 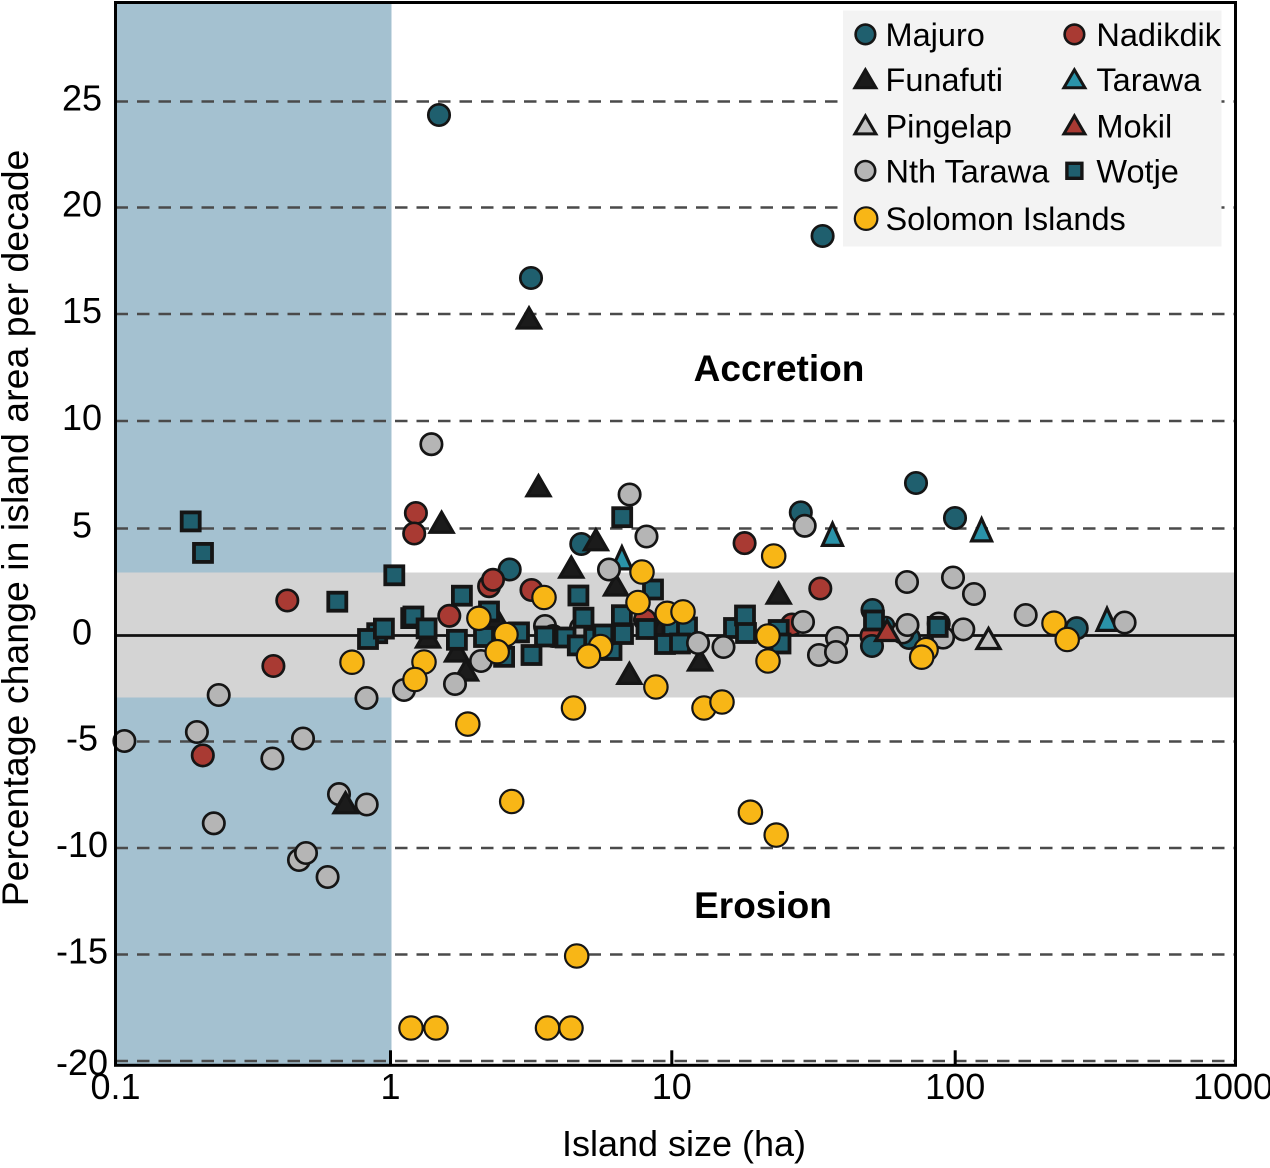 What do you see at coordinates (115, 1086) in the screenshot?
I see `svg-text: 0.1` at bounding box center [115, 1086].